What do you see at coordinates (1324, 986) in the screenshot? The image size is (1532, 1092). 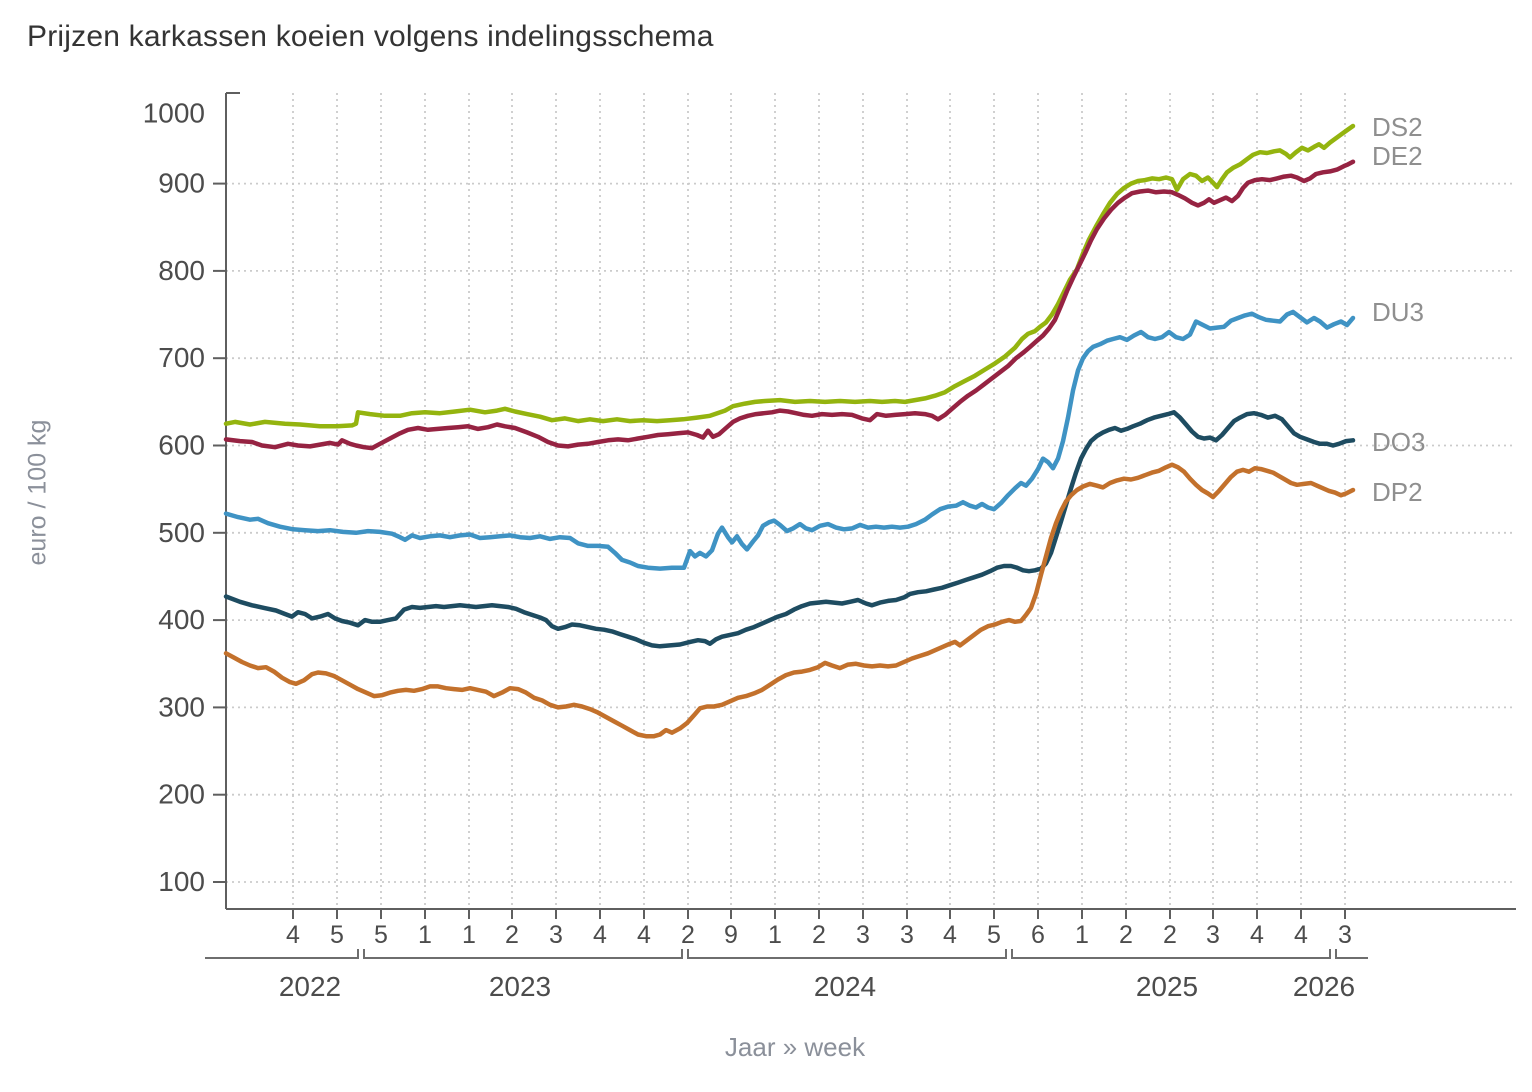 I see `year-label: 2026` at bounding box center [1324, 986].